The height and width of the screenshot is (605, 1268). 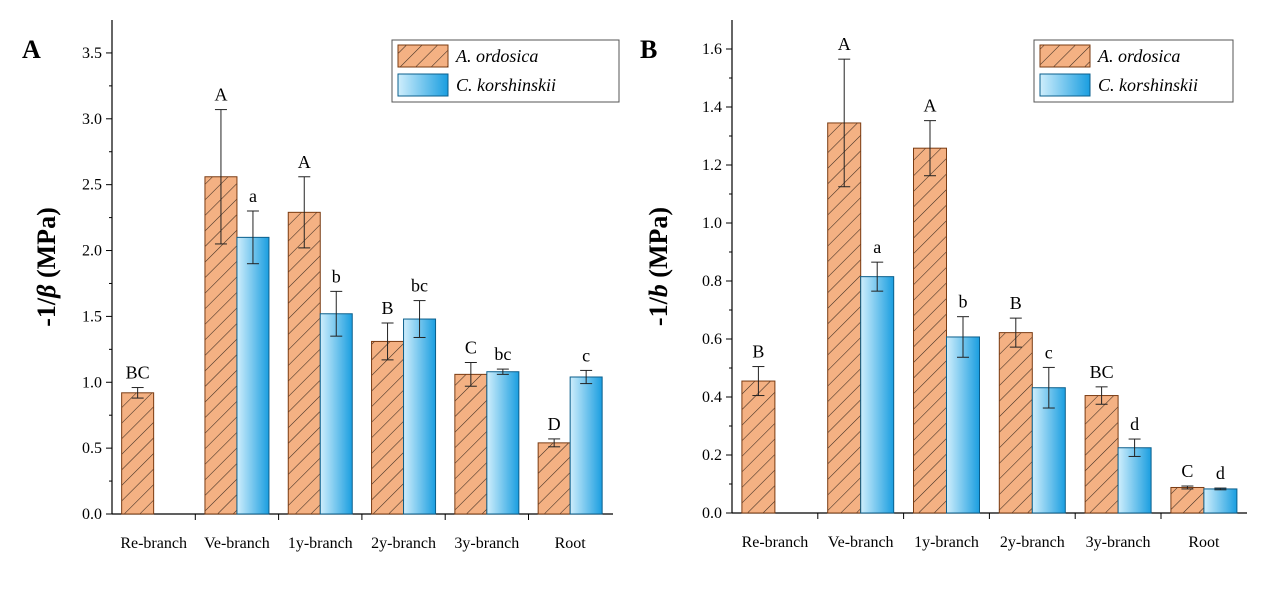 What do you see at coordinates (712, 455) in the screenshot?
I see `y-tick-label: 0.2` at bounding box center [712, 455].